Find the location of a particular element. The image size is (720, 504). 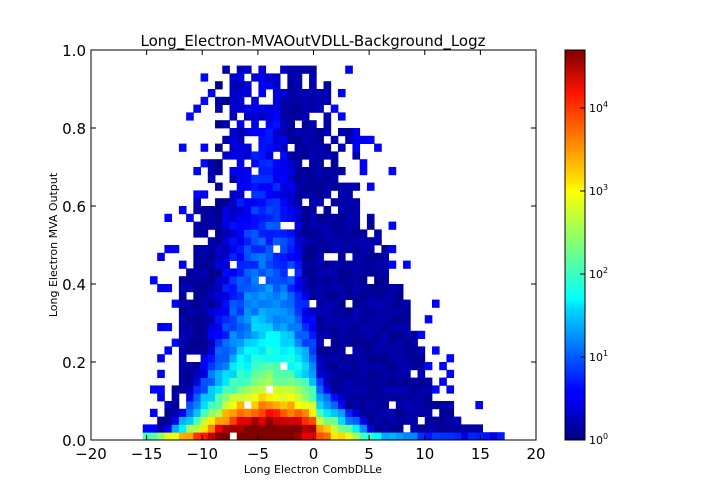

x-tick-label: −15 is located at coordinates (147, 454).